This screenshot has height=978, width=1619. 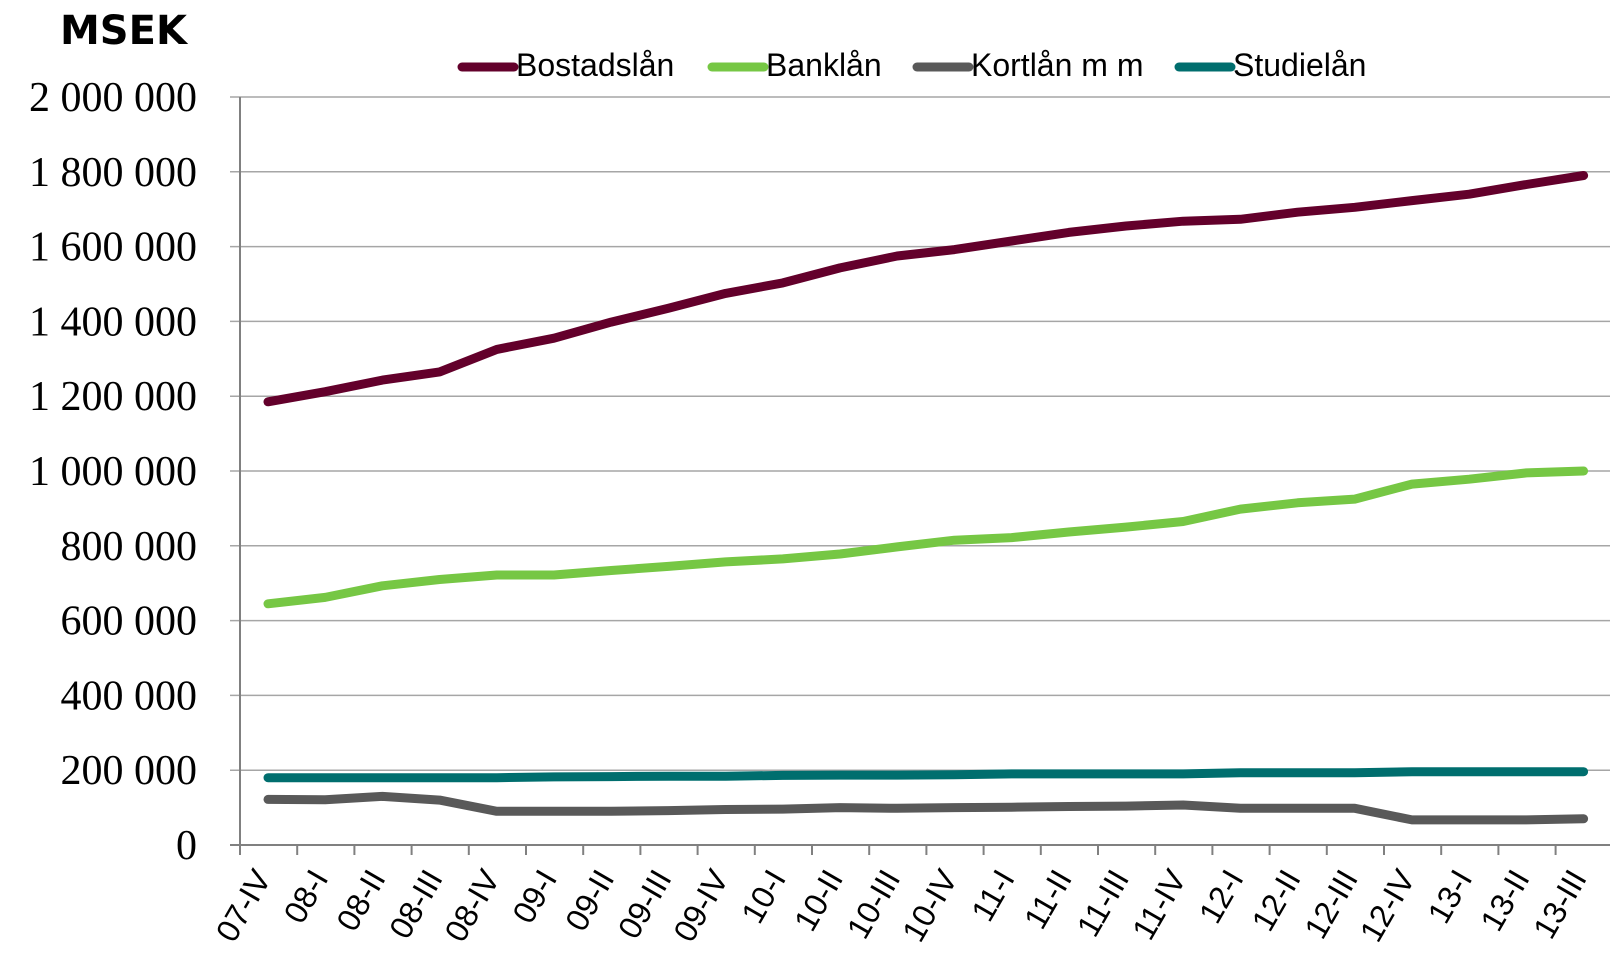 What do you see at coordinates (129, 547) in the screenshot?
I see `y-tick-label: 800 000` at bounding box center [129, 547].